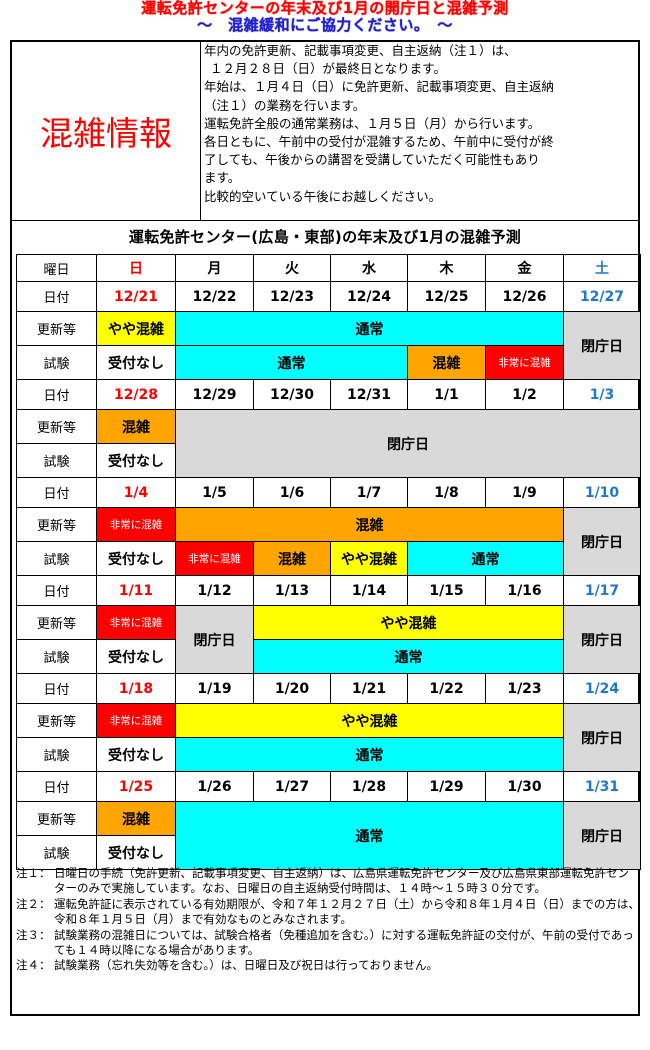 The height and width of the screenshot is (1050, 650). What do you see at coordinates (136, 394) in the screenshot?
I see `date-cell: 12/28` at bounding box center [136, 394].